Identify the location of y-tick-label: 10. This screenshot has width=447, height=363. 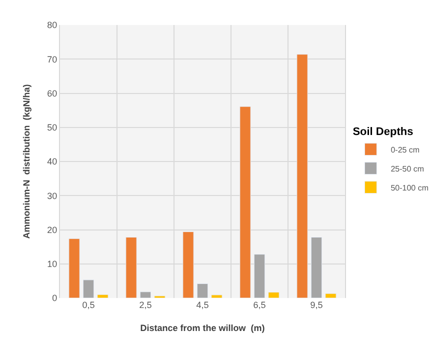
(52, 264).